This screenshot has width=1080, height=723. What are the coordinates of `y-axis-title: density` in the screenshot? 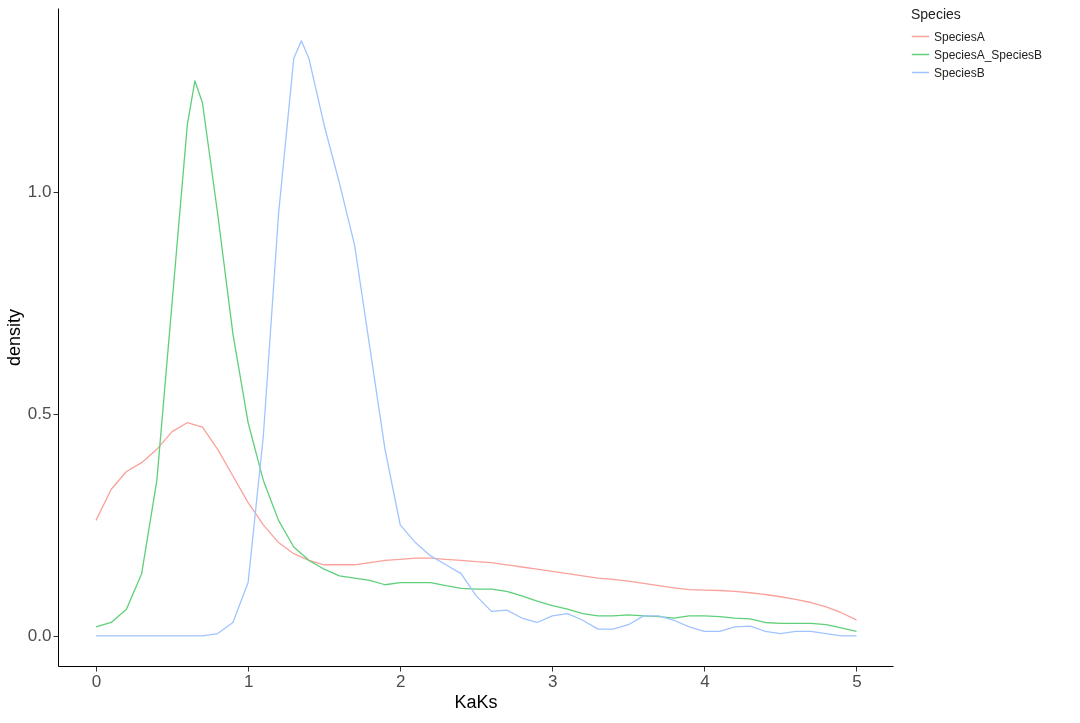 It's located at (13, 337).